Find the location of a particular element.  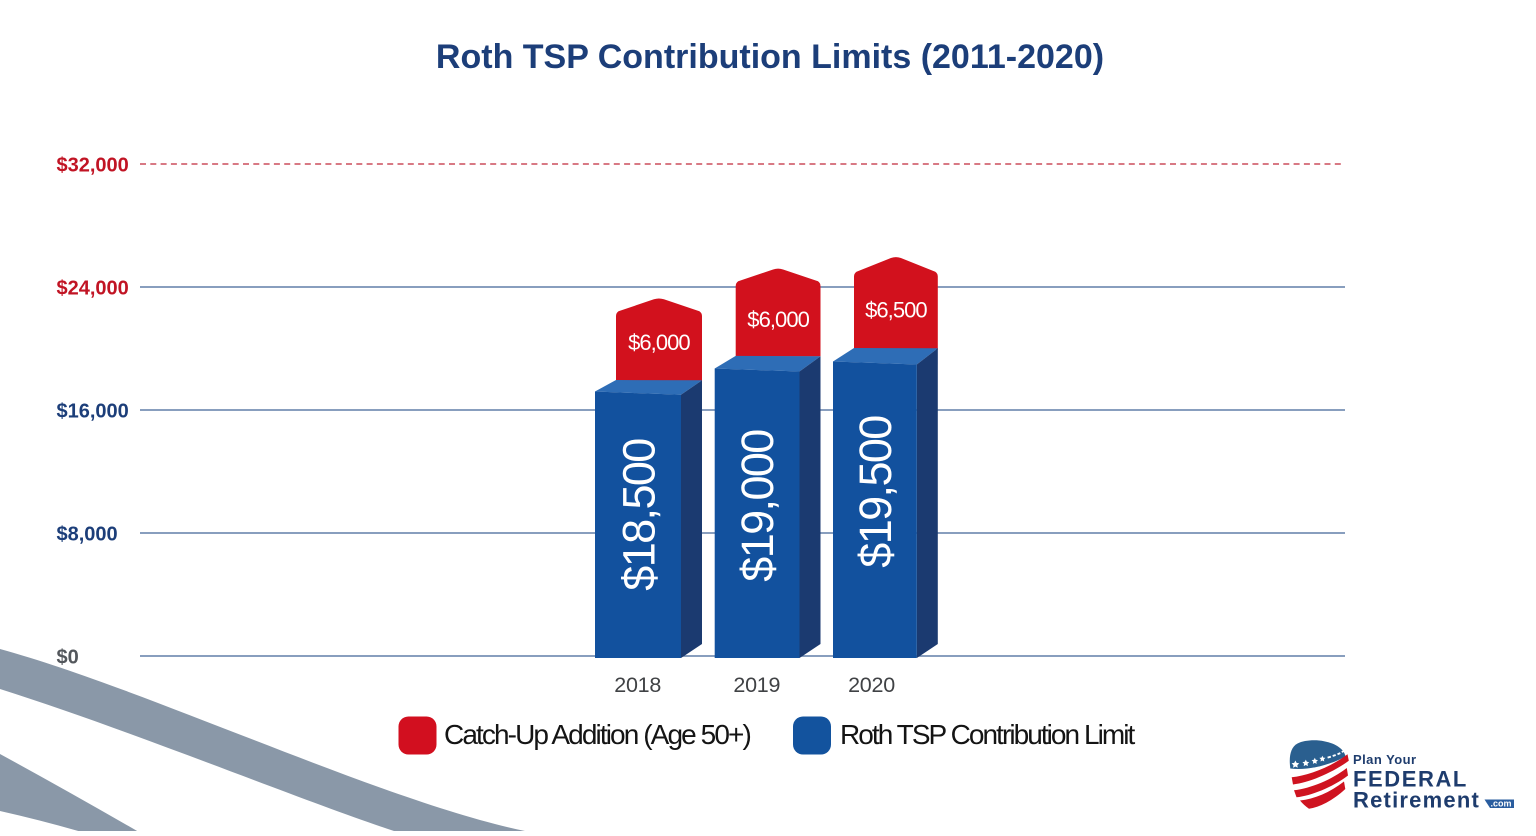

svg-text: Roth TSP Contribution Limit is located at coordinates (988, 734).